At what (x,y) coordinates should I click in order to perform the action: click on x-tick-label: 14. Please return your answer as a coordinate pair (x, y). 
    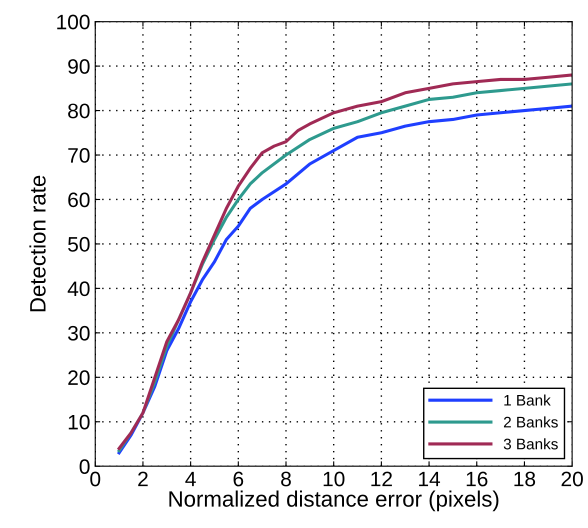
    Looking at the image, I should click on (429, 479).